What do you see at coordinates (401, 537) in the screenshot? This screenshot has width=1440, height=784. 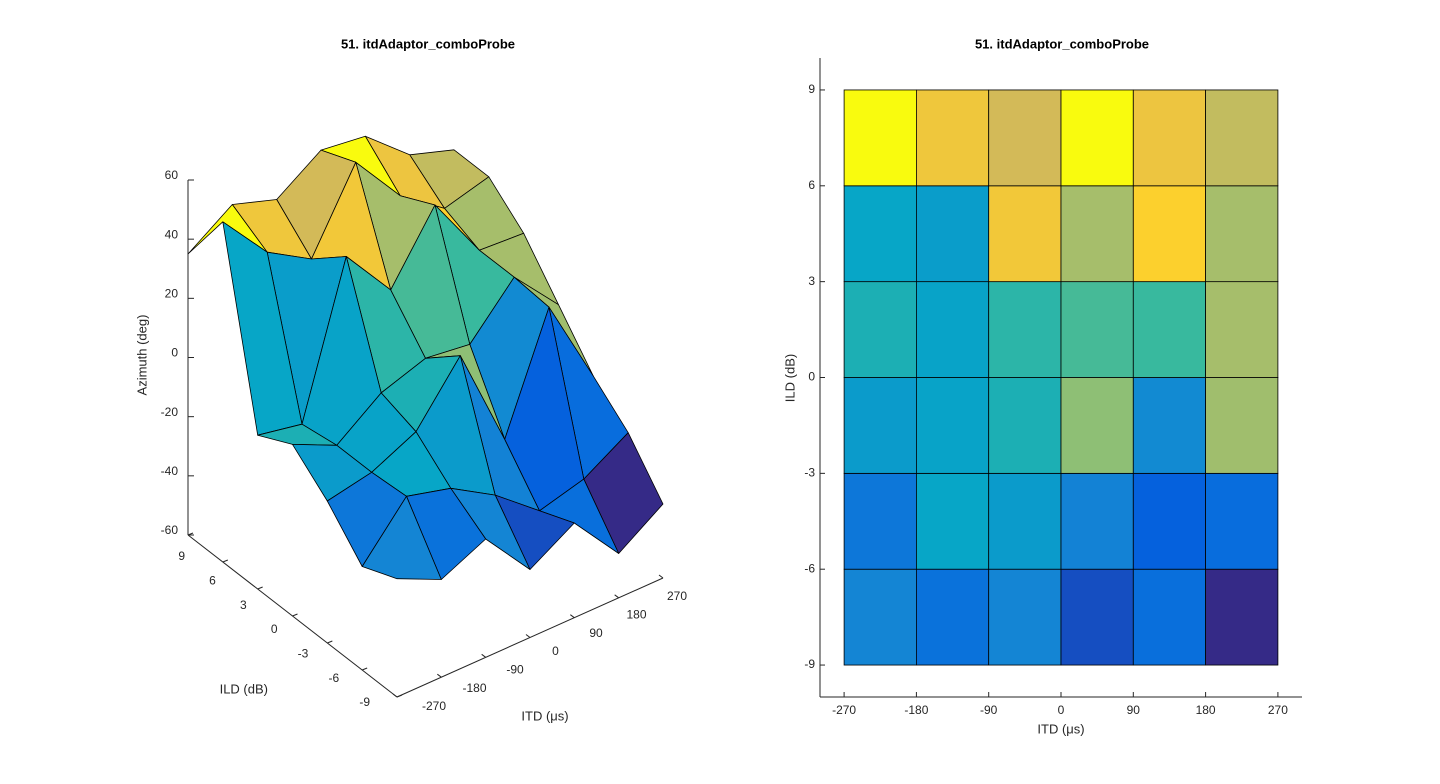 I see `surface-face` at bounding box center [401, 537].